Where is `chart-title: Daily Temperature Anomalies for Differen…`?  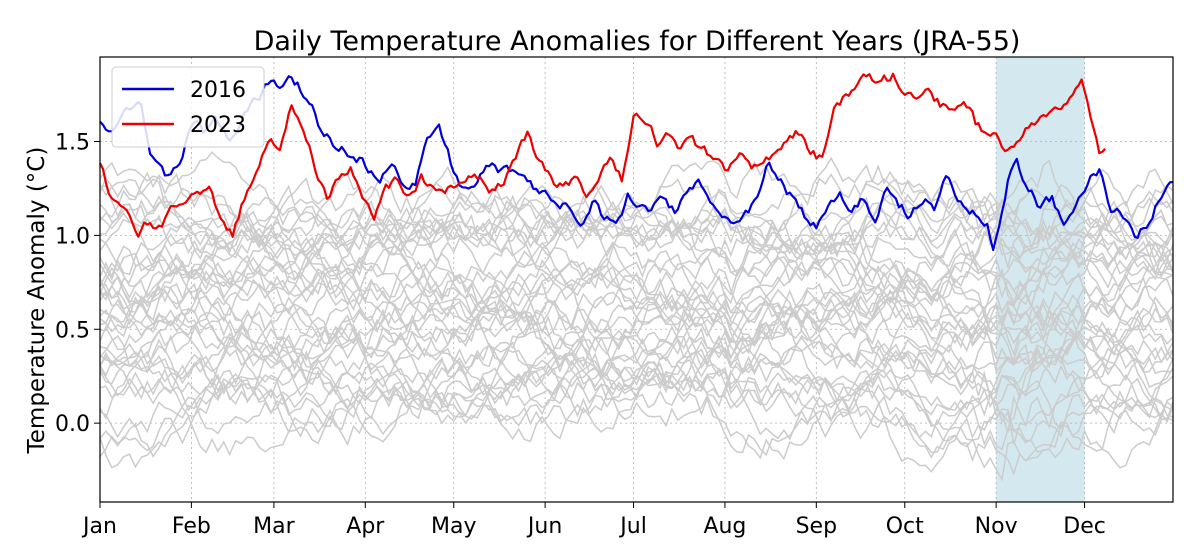
chart-title: Daily Temperature Anomalies for Differen… is located at coordinates (637, 41).